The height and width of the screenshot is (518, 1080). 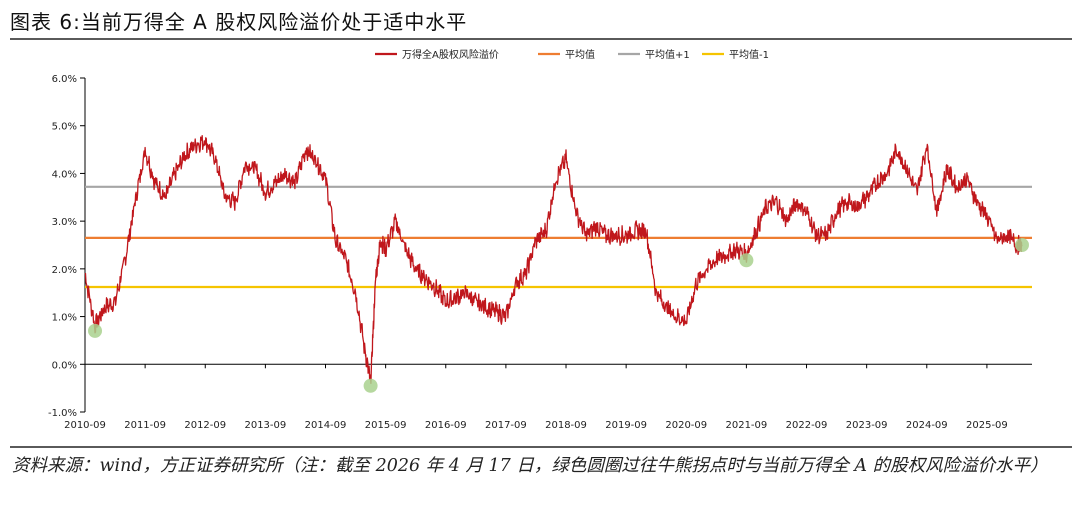 What do you see at coordinates (566, 425) in the screenshot?
I see `x-tick-label: 2018-09` at bounding box center [566, 425].